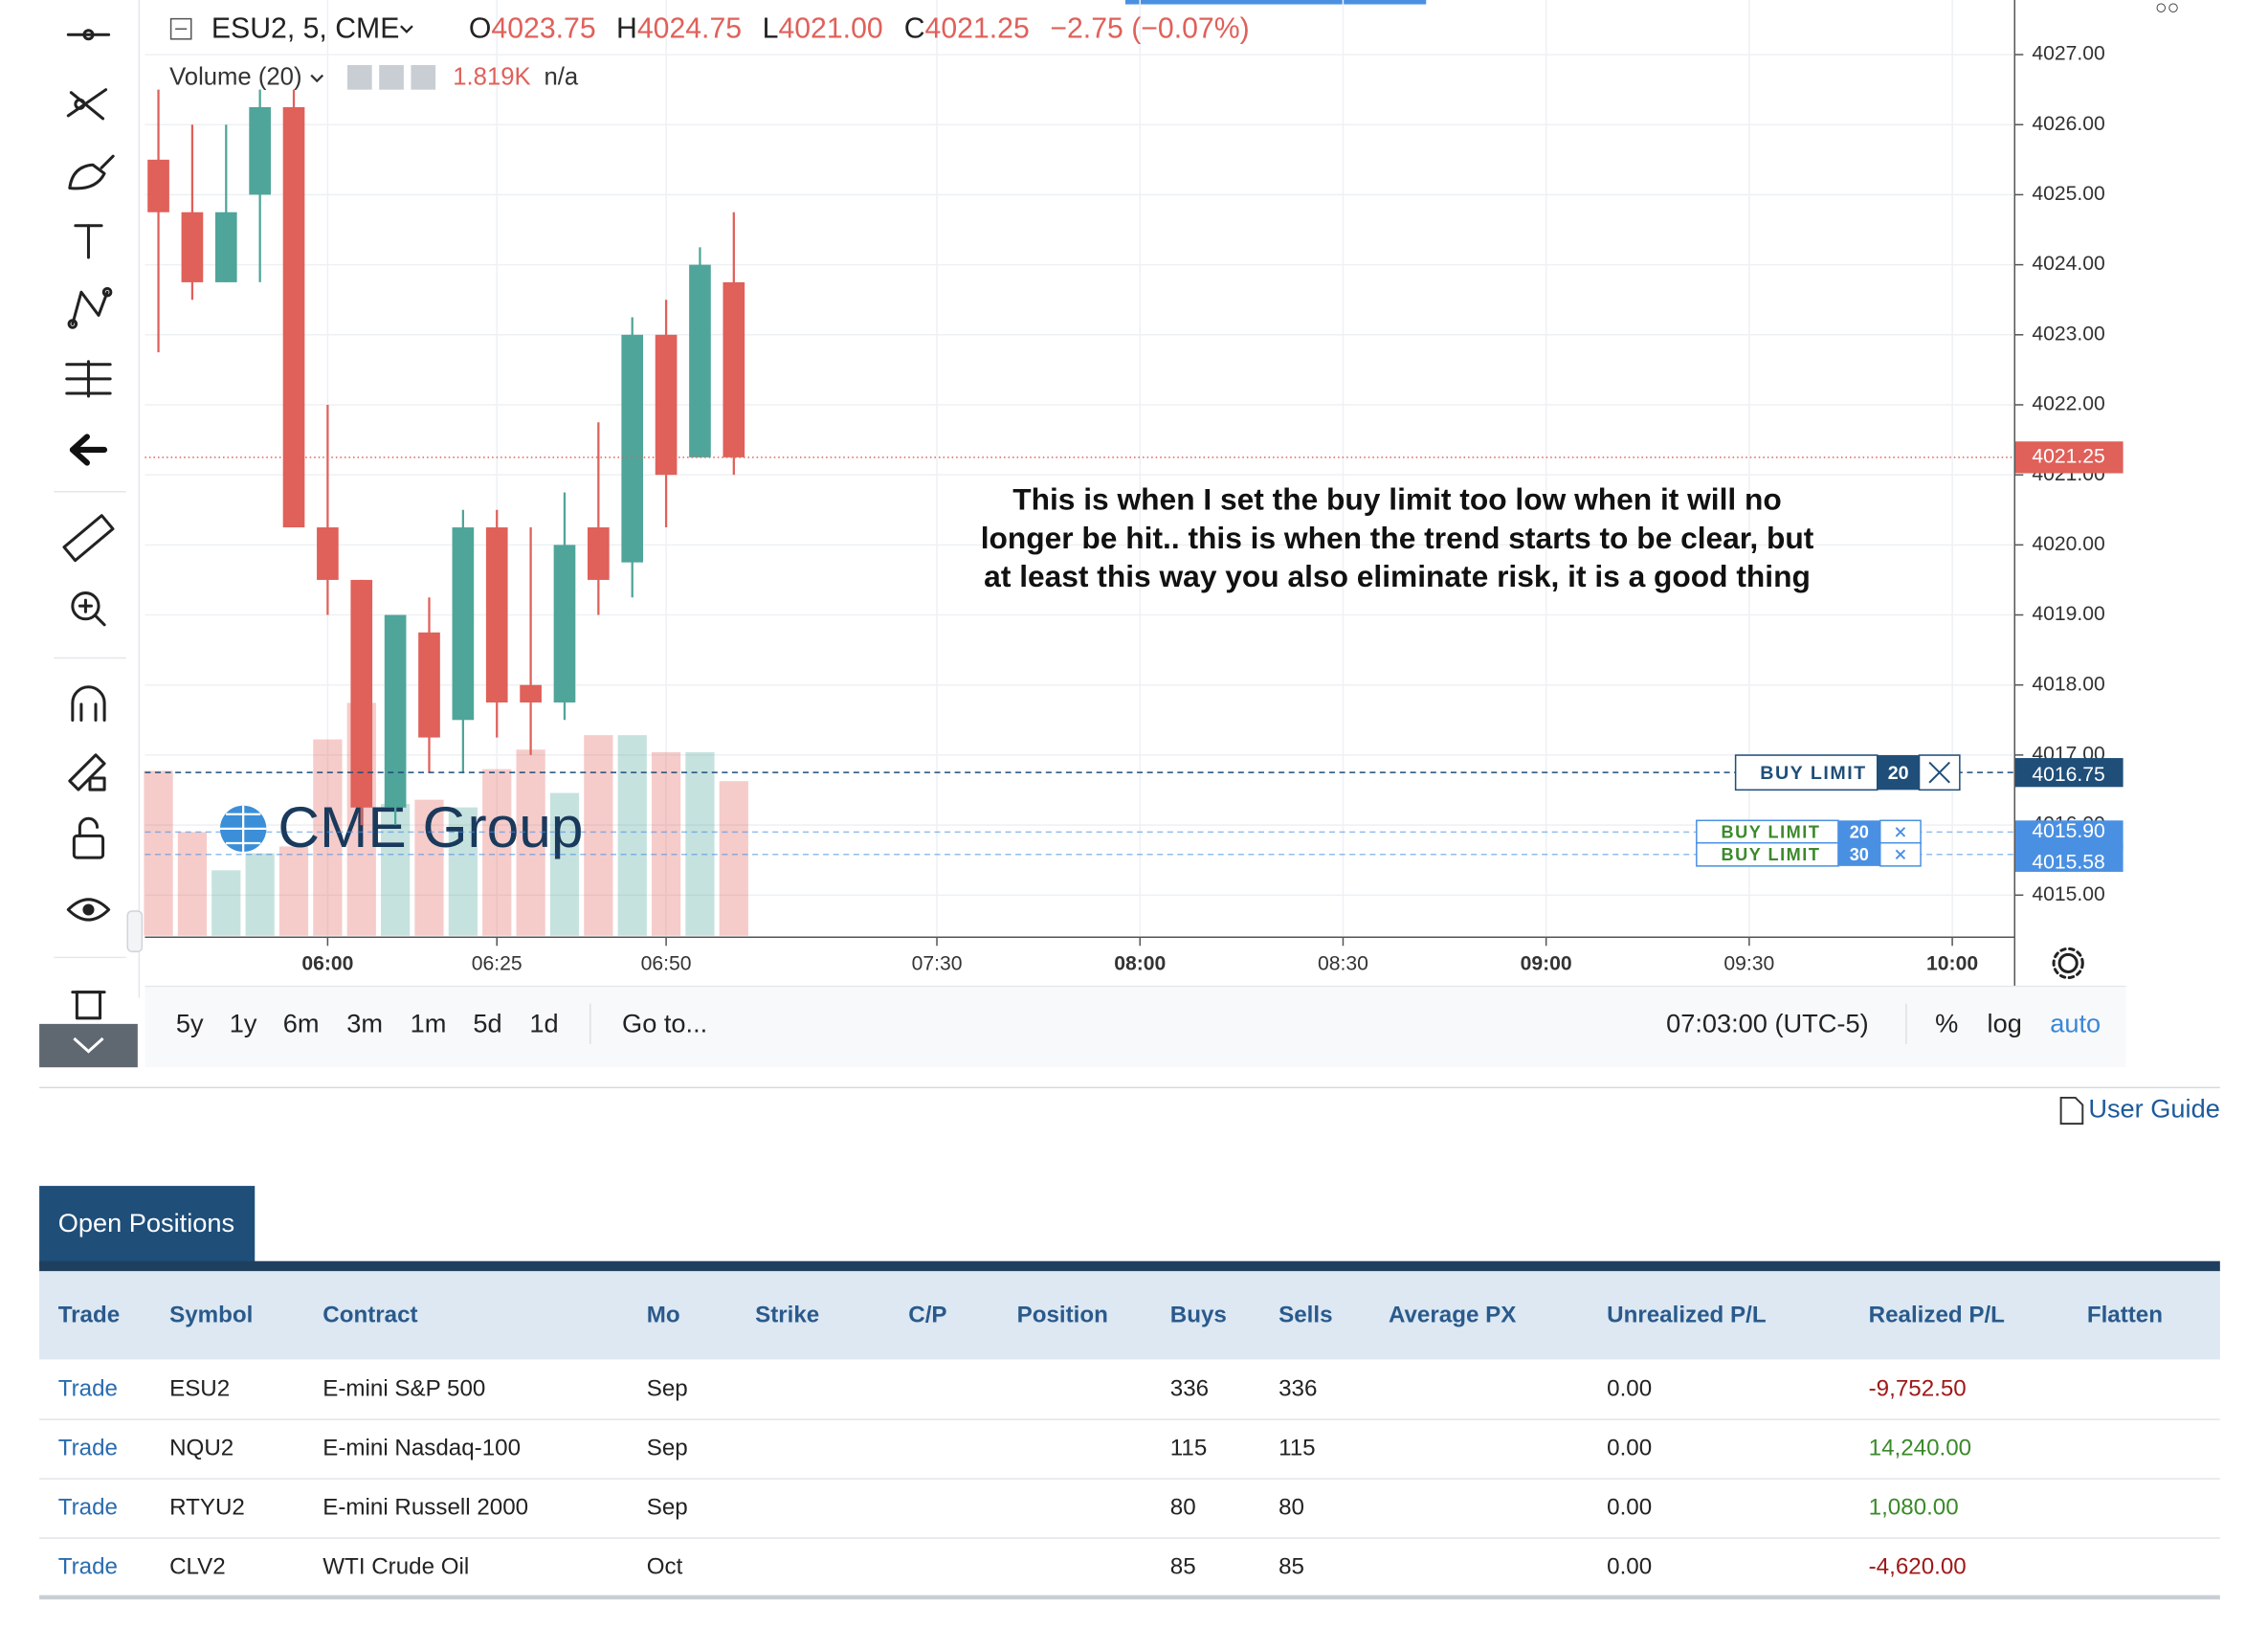 Image resolution: width=2268 pixels, height=1627 pixels. I want to click on ohlc-key: O, so click(480, 29).